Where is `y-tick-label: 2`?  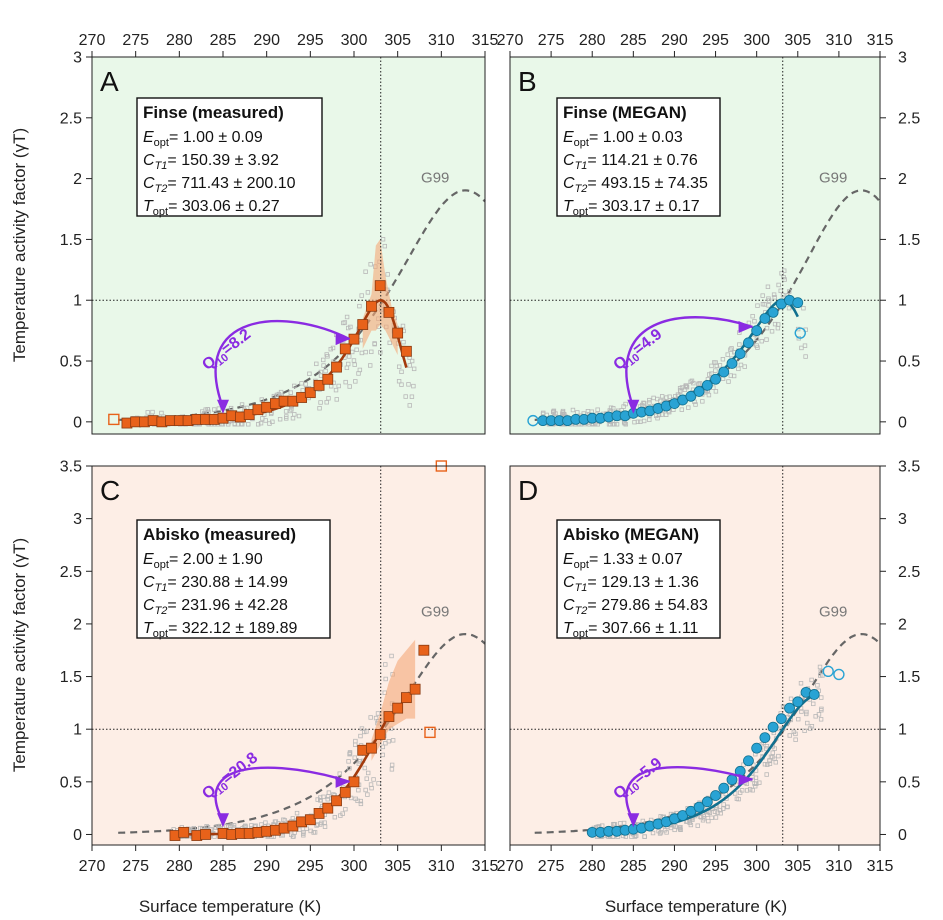
y-tick-label: 2 is located at coordinates (77, 179).